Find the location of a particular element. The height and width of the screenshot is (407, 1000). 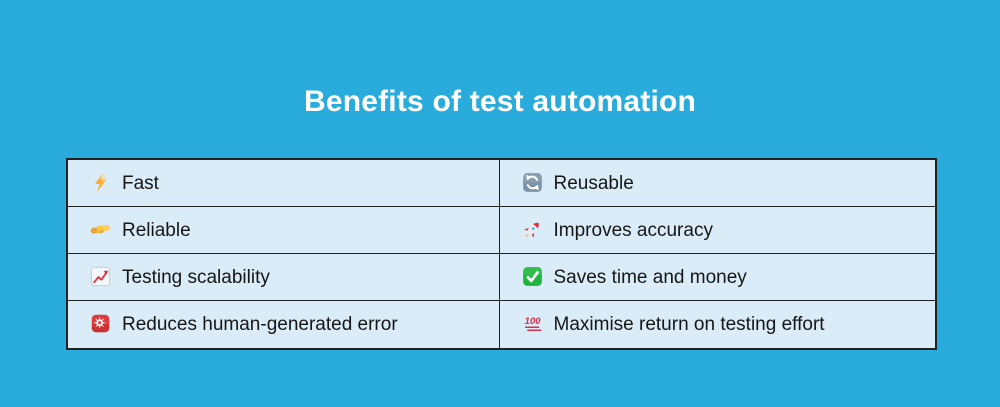

cell-testing-scalability: Testing scalability is located at coordinates (283, 277).